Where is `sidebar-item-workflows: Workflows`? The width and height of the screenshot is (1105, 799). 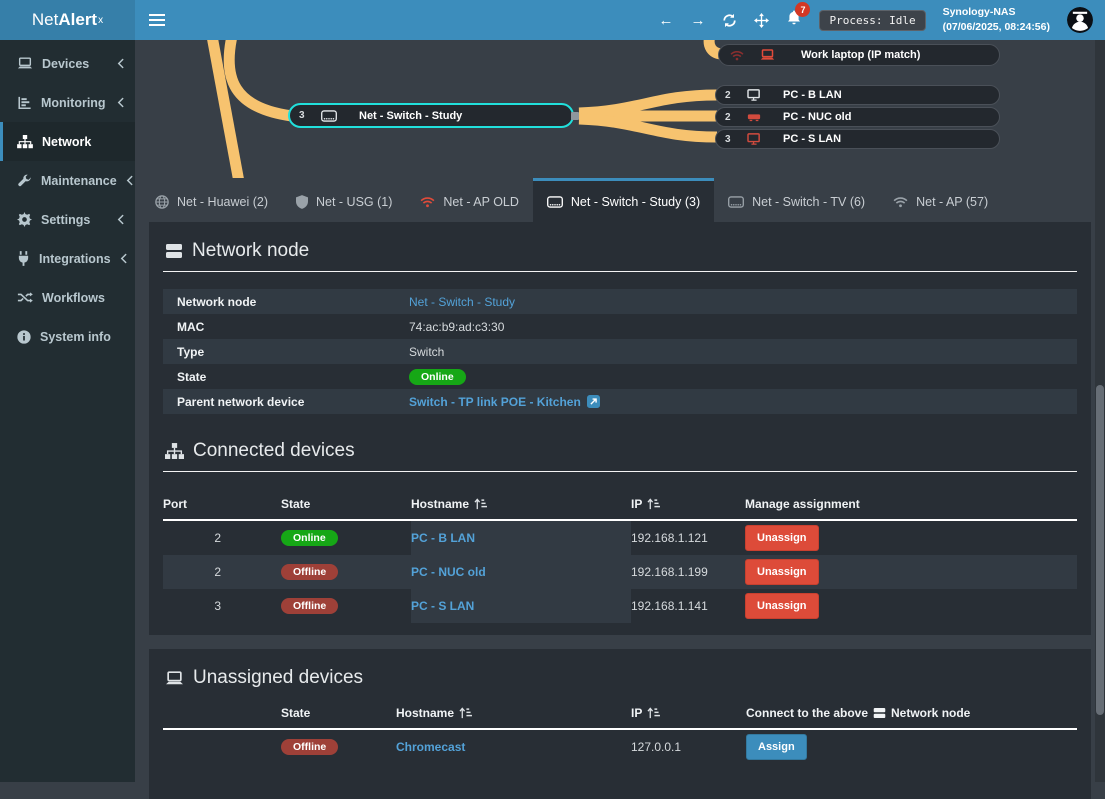 sidebar-item-workflows: Workflows is located at coordinates (67, 297).